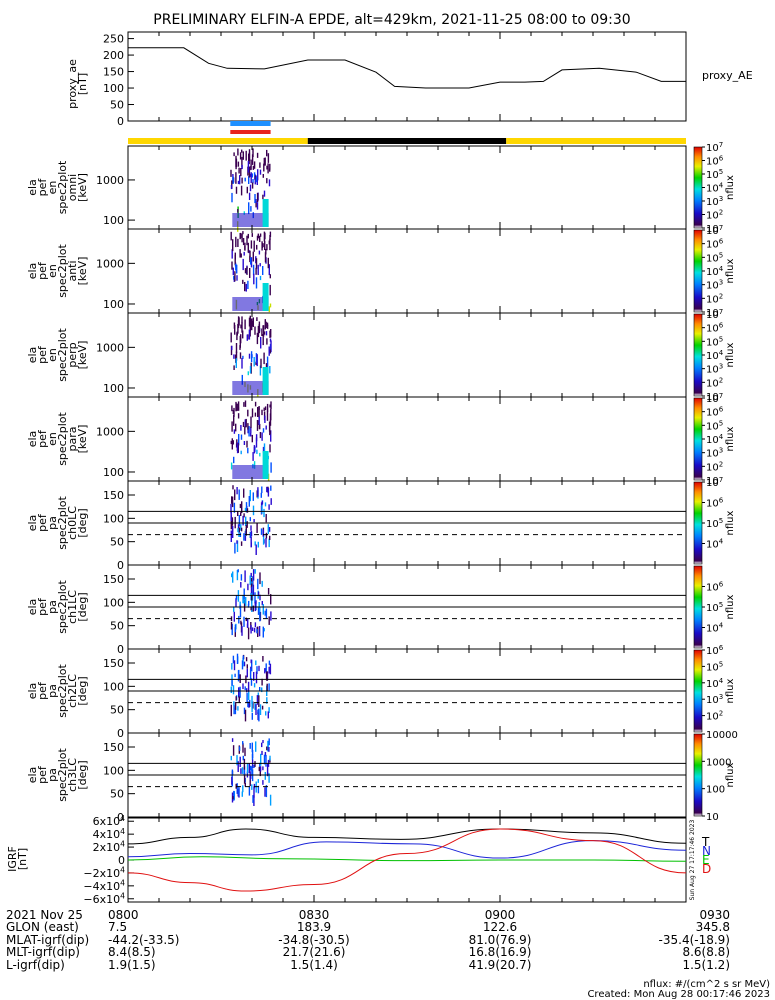  Describe the element at coordinates (113, 304) in the screenshot. I see `y-tick-label: 100` at that location.